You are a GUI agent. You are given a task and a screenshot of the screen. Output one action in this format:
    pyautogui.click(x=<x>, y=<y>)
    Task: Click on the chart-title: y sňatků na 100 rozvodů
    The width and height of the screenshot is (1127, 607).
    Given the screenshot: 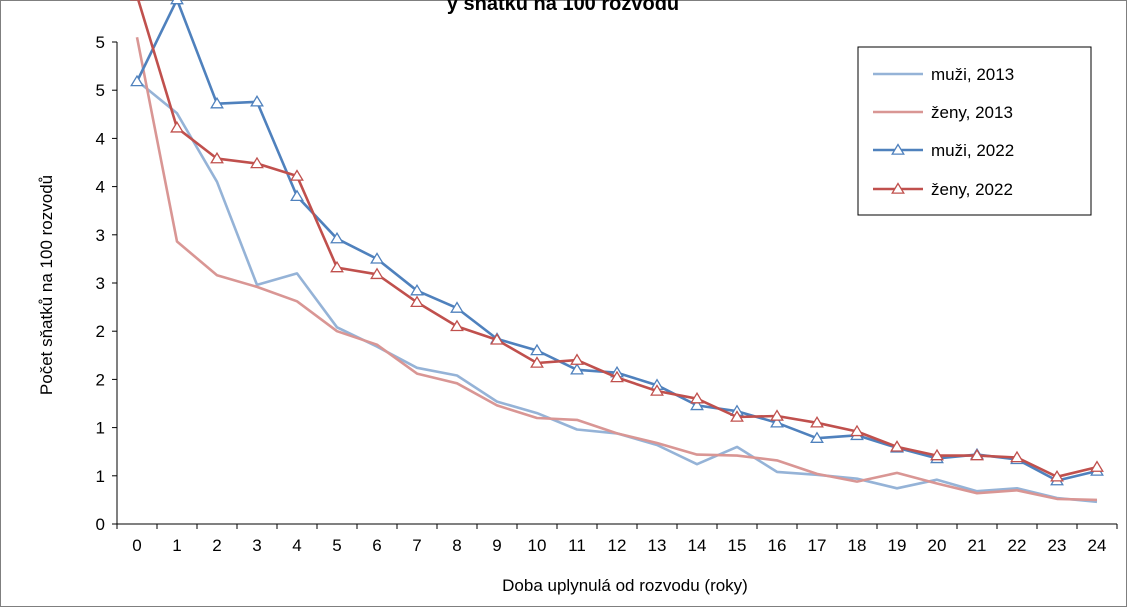 What is the action you would take?
    pyautogui.click(x=563, y=7)
    